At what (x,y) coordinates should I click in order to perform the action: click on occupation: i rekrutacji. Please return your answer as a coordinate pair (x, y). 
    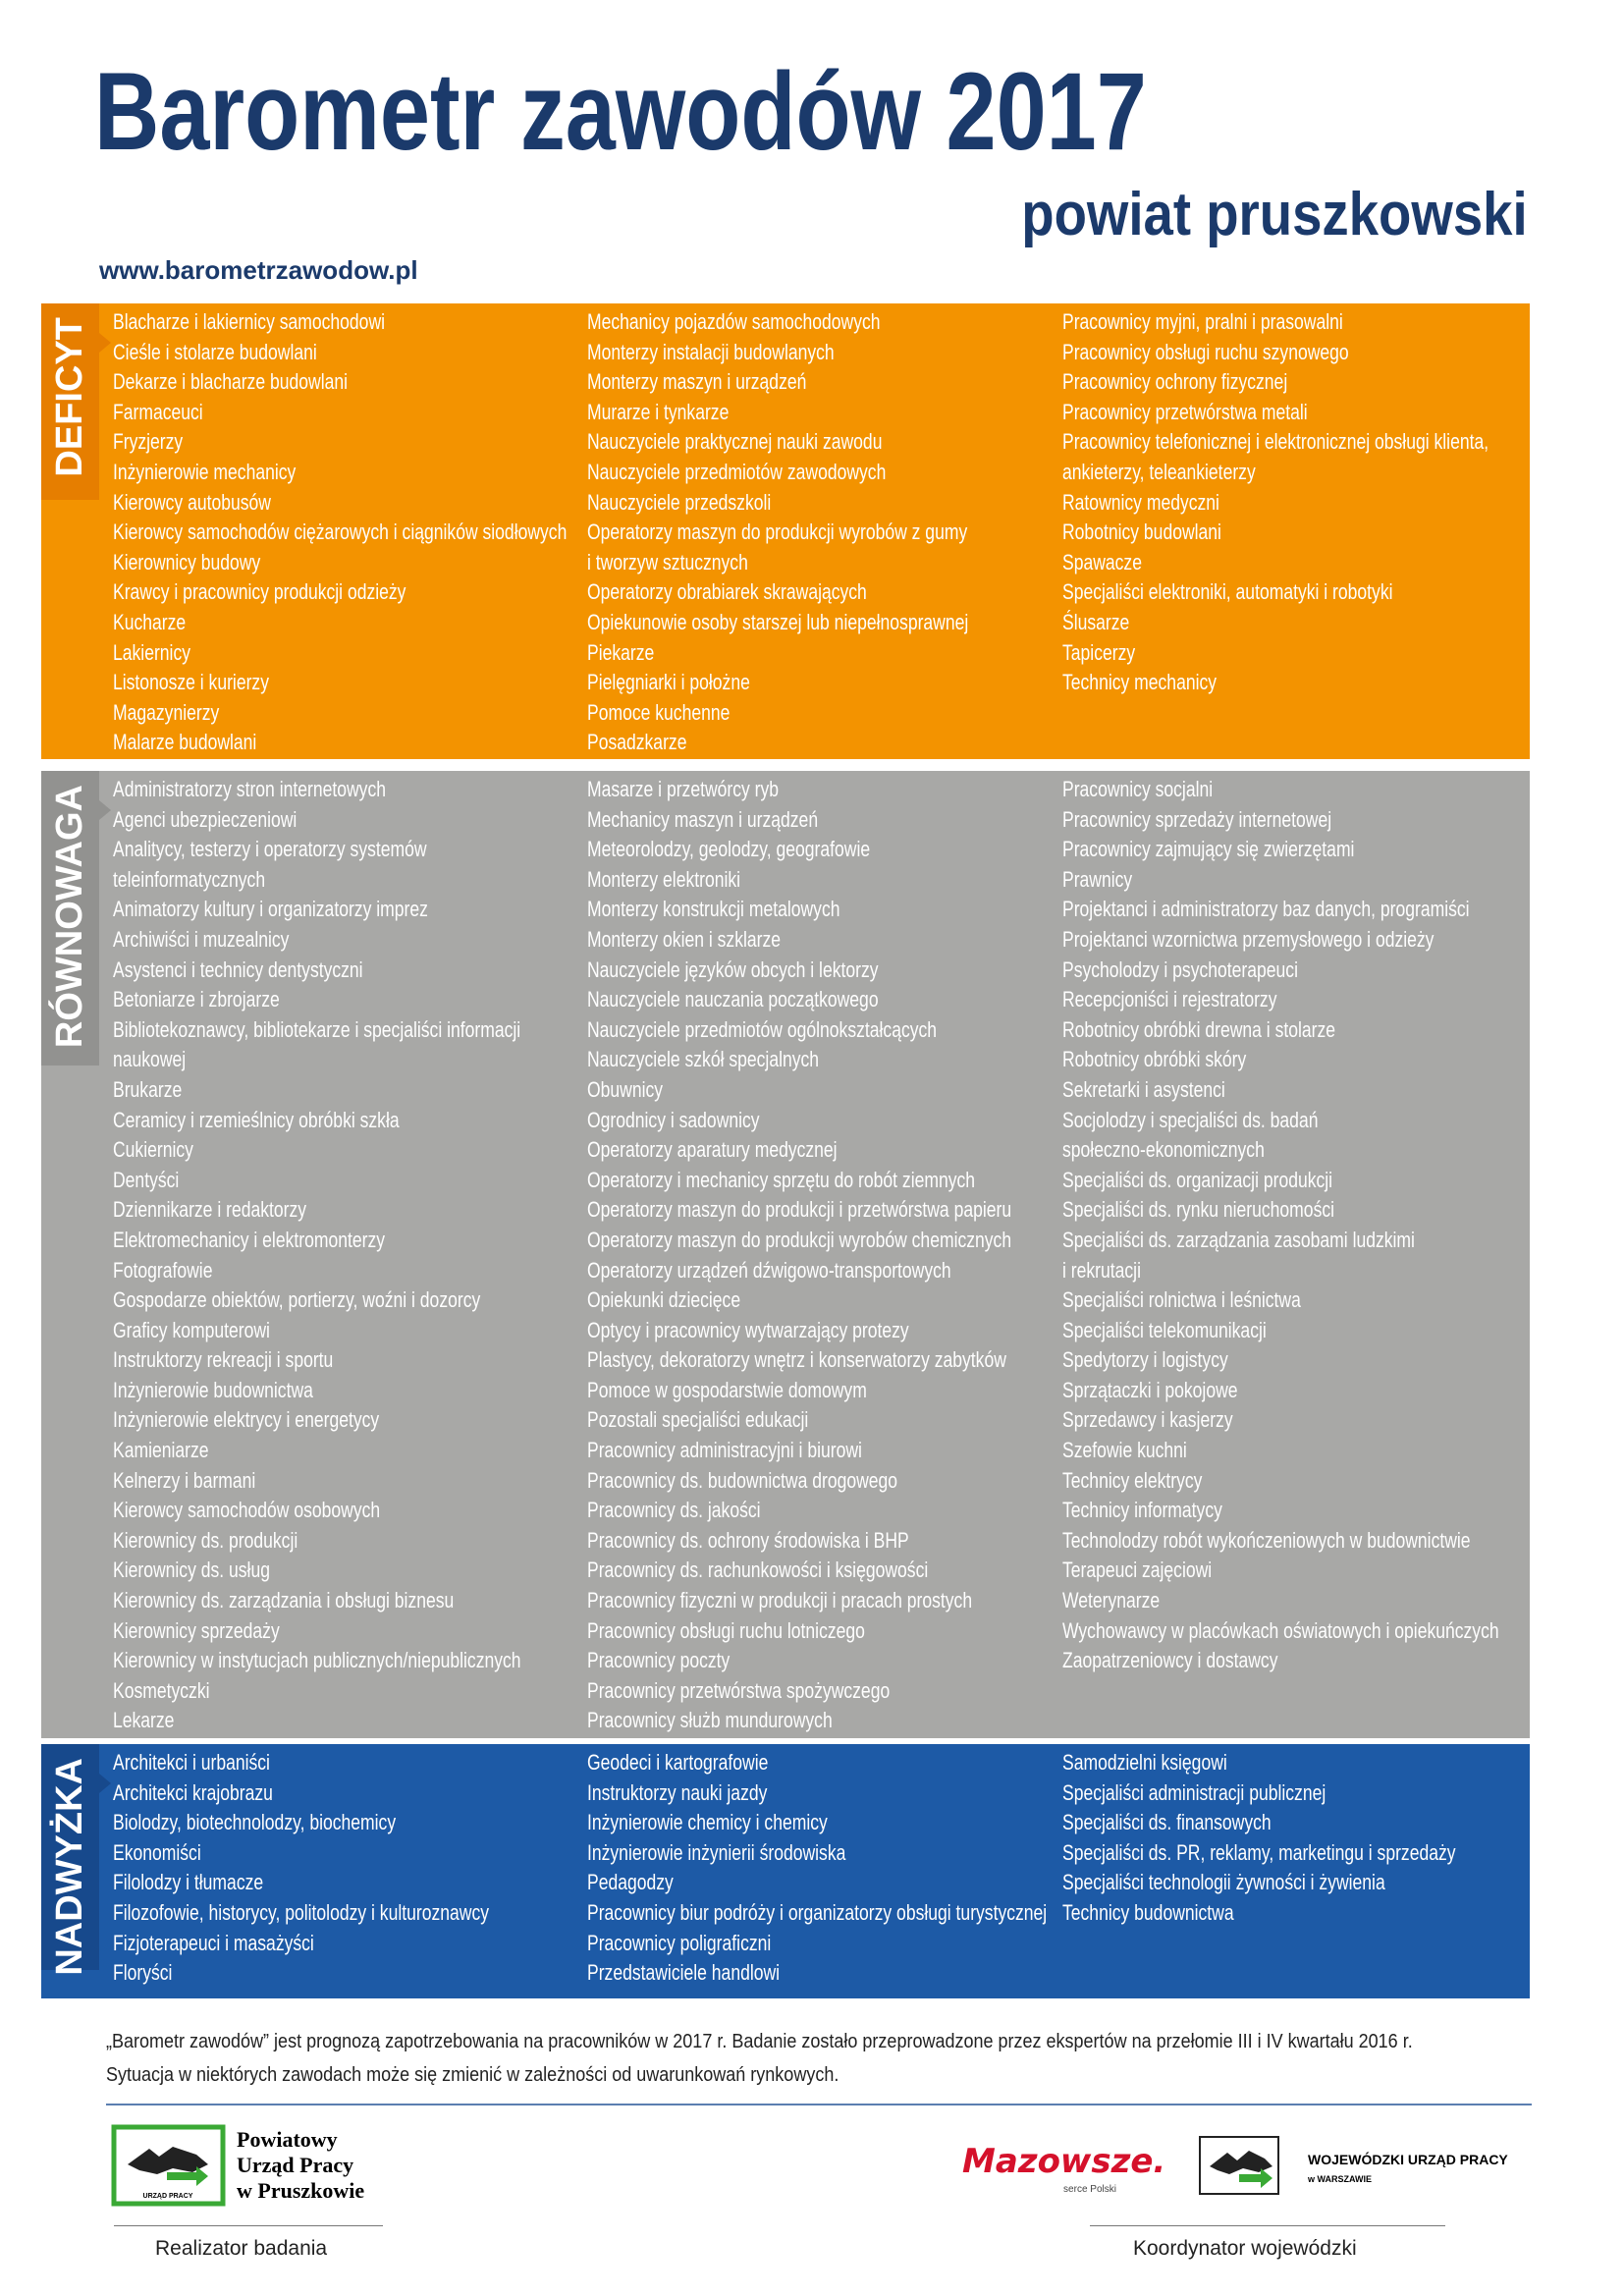
    Looking at the image, I should click on (1101, 1270).